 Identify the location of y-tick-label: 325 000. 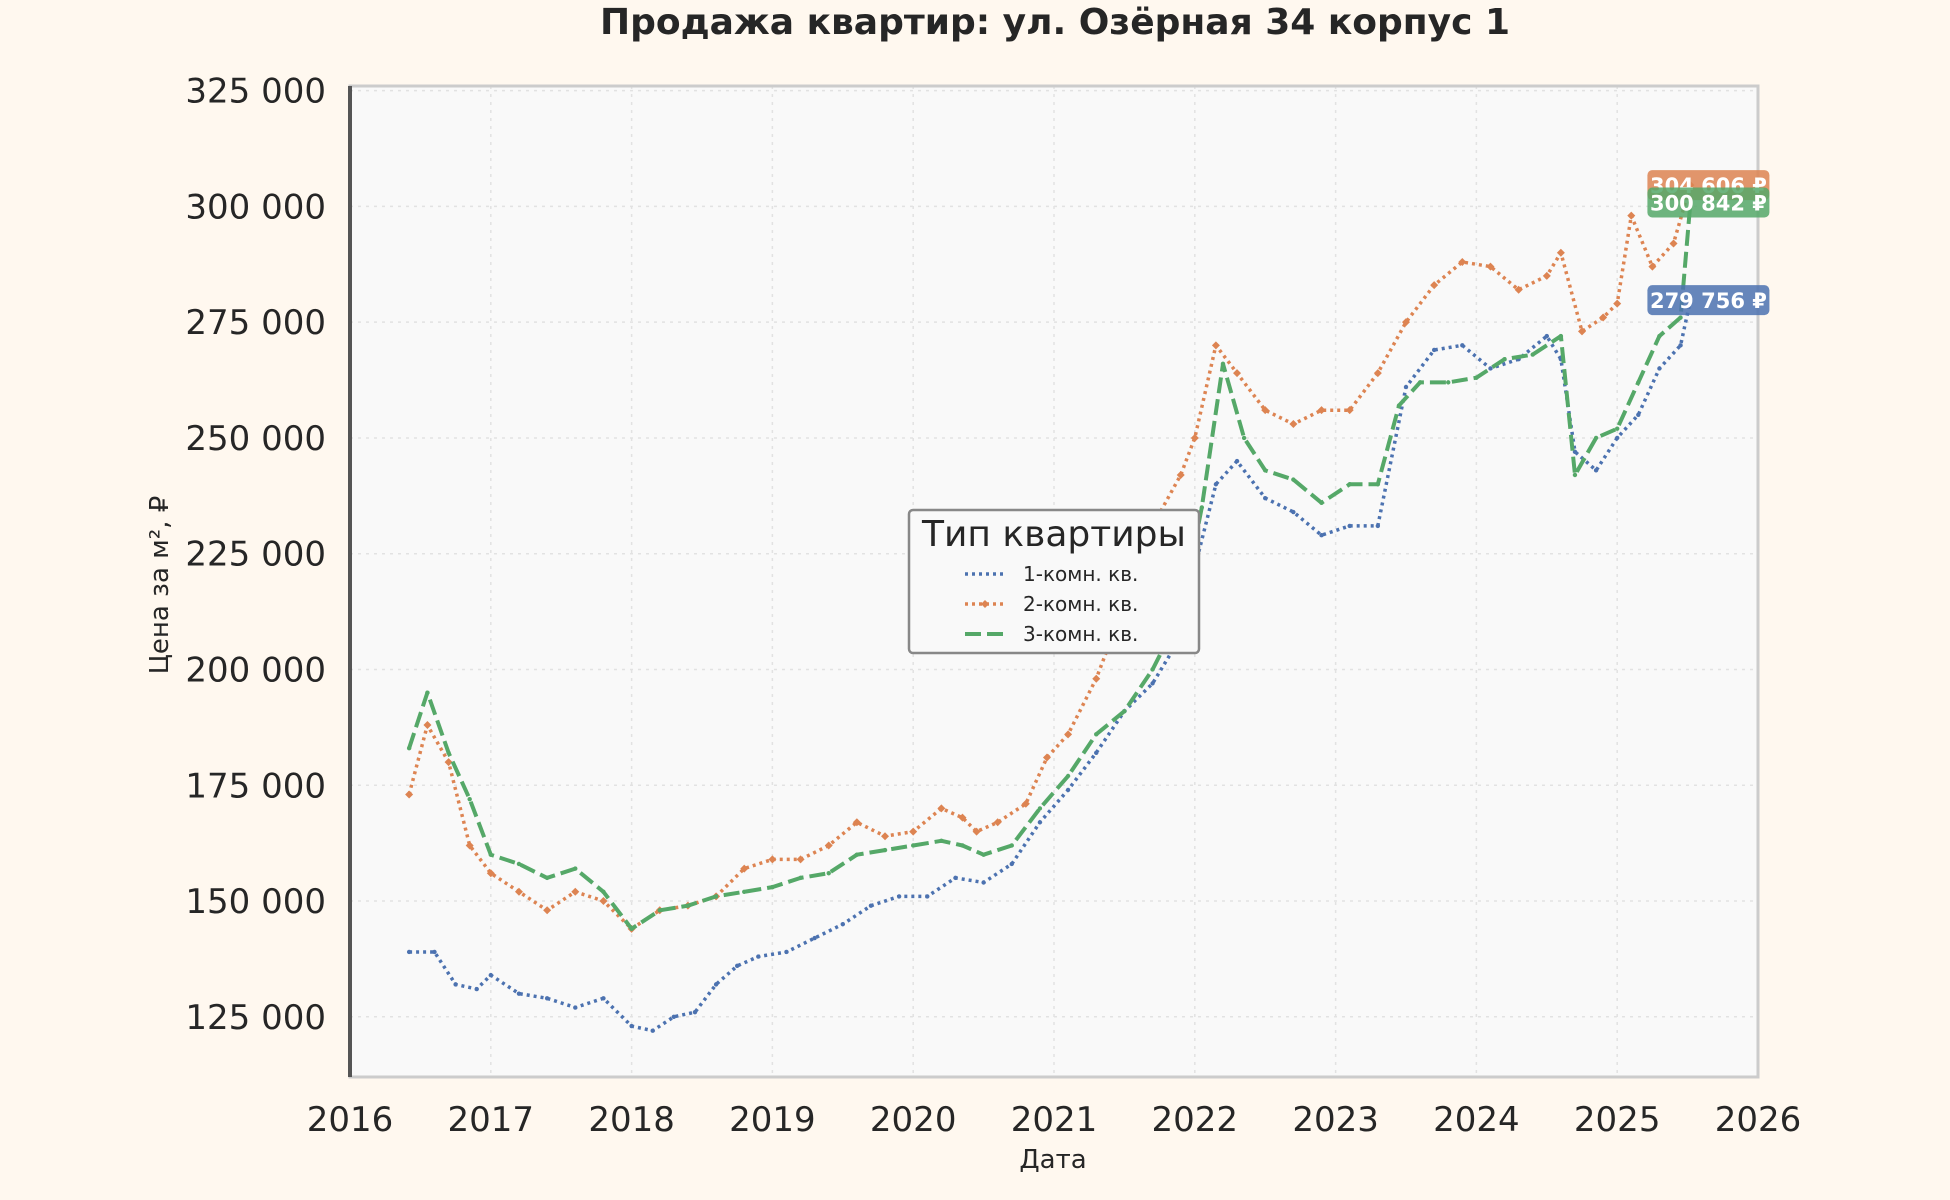
(255, 92).